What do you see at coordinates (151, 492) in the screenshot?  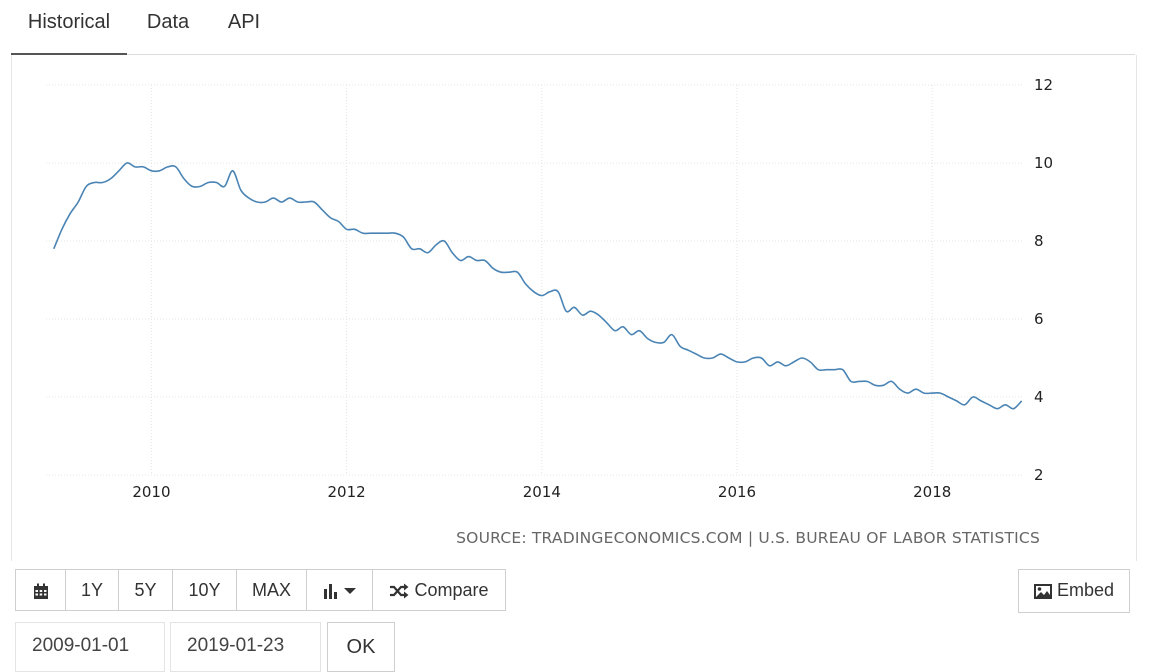 I see `x-tick-label: 2010` at bounding box center [151, 492].